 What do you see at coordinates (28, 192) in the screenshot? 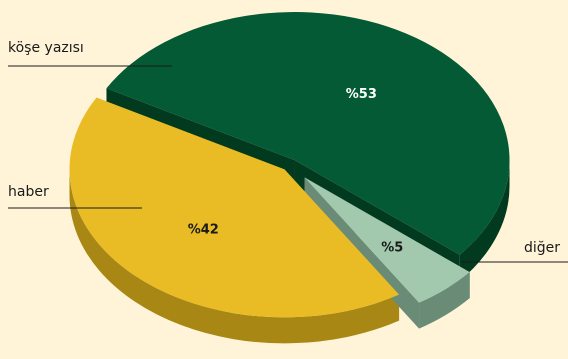
I see `slice-category-label-2: haber` at bounding box center [28, 192].